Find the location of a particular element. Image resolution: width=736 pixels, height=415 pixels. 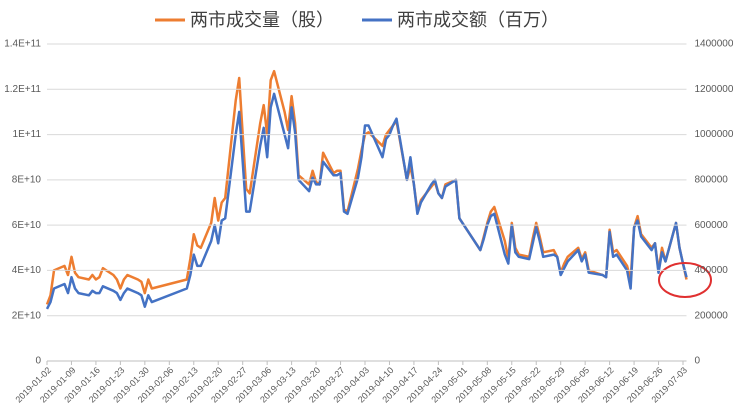

legend-label: 两市成交额（百万） is located at coordinates (478, 20).